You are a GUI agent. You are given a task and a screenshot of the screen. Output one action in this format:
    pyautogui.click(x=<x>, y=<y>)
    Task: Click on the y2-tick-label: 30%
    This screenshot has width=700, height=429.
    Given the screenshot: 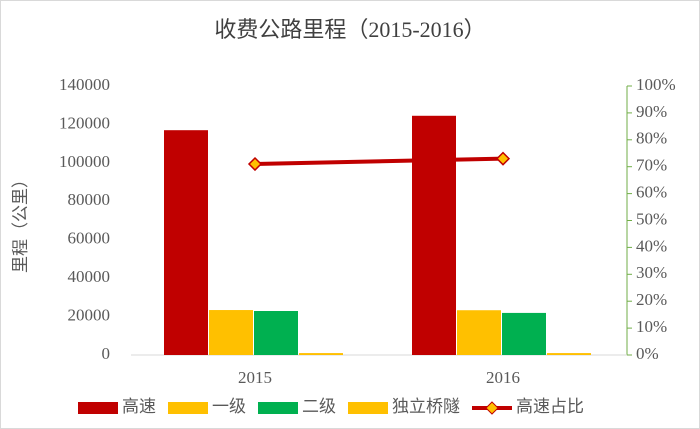 What is the action you would take?
    pyautogui.click(x=651, y=272)
    